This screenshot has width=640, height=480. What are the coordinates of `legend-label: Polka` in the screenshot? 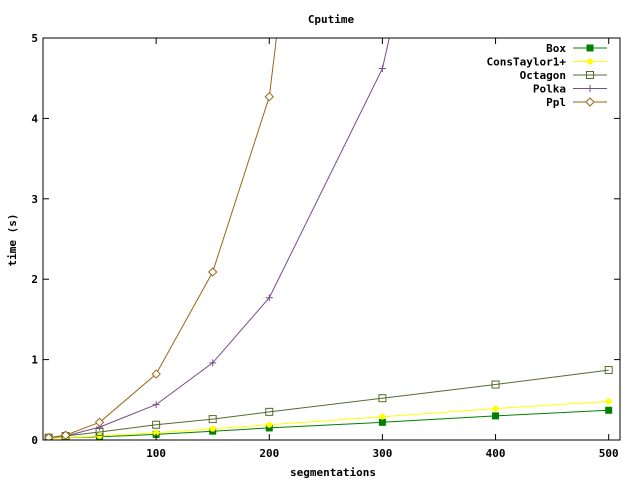 It's located at (549, 89).